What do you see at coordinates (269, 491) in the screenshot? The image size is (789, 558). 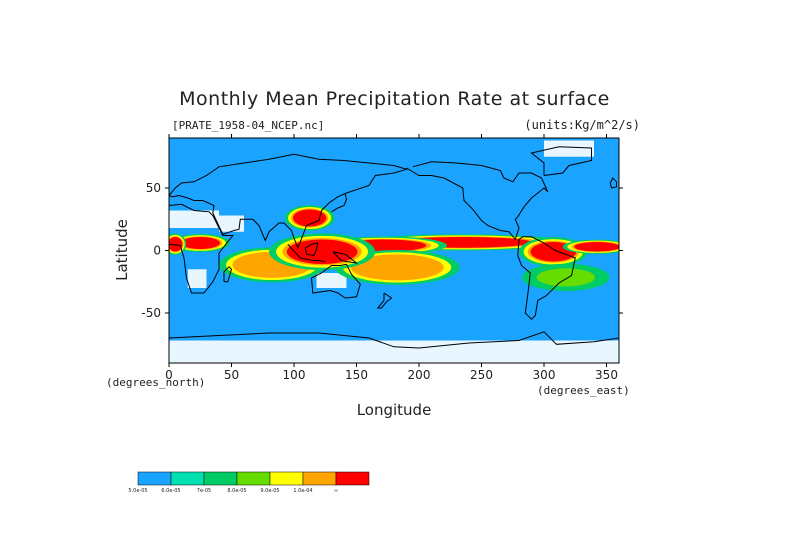 I see `legend-label: 9.0e-05` at bounding box center [269, 491].